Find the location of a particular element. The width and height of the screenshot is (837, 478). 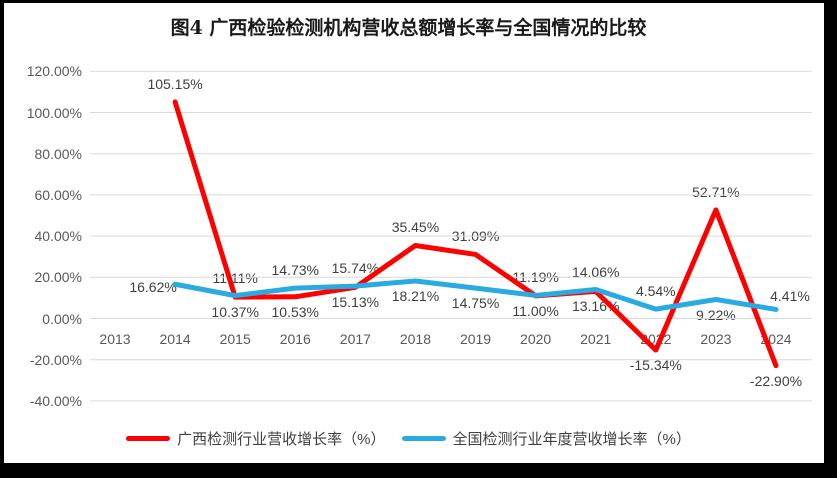

y-tick-label: 120.00% is located at coordinates (54, 71).